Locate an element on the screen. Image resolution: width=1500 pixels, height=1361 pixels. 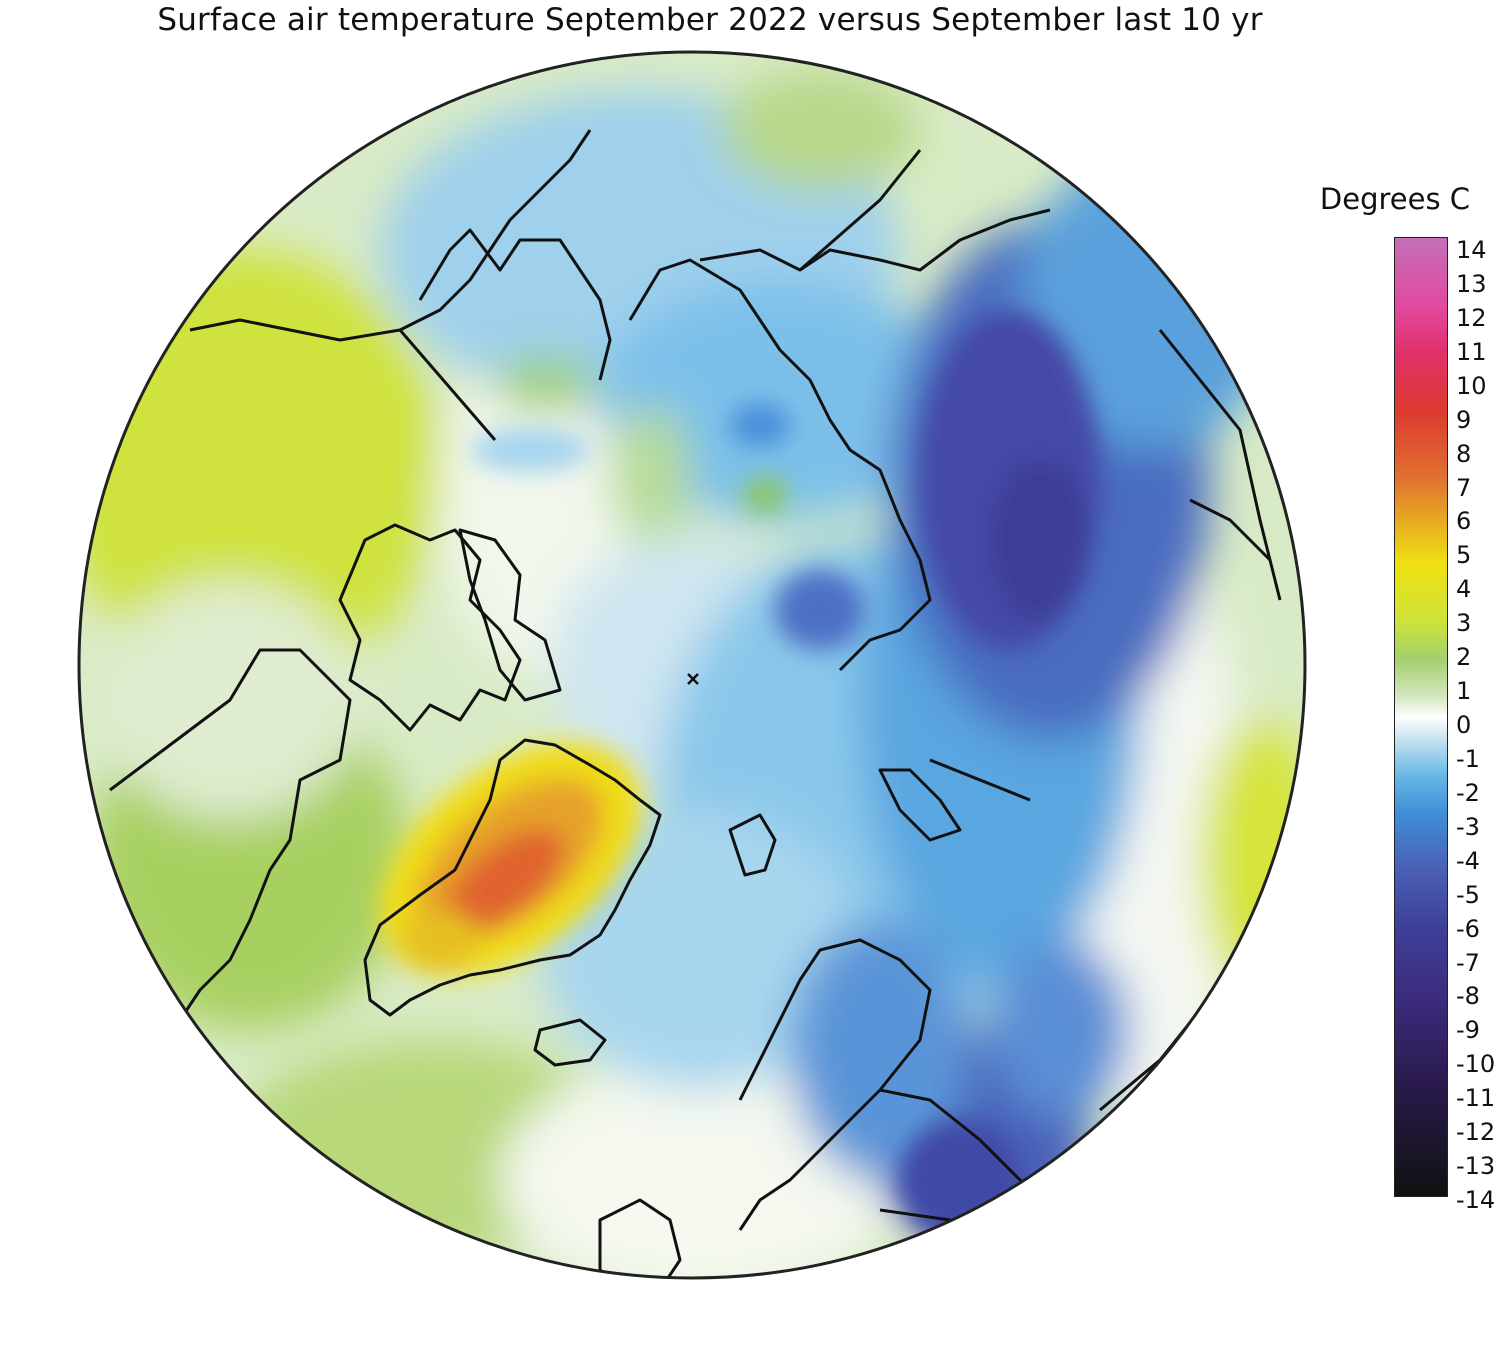
colorbar-tick-label: 0 is located at coordinates (1464, 725).